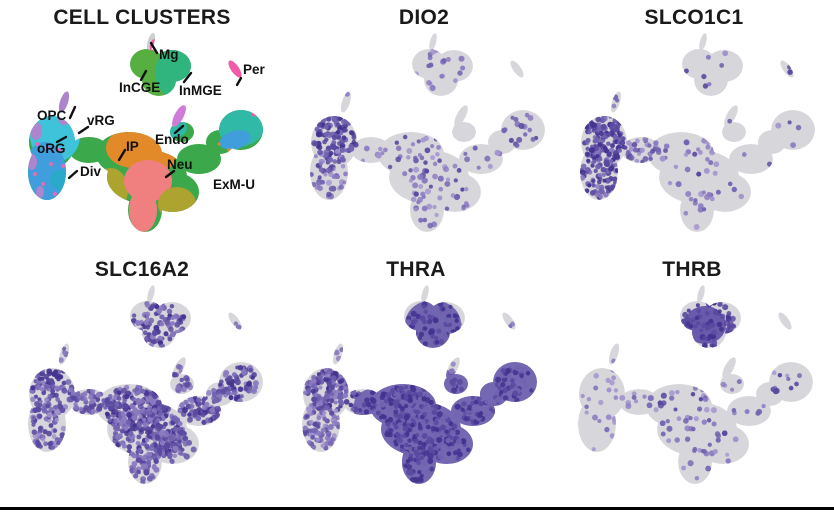 This screenshot has width=834, height=514. Describe the element at coordinates (101, 120) in the screenshot. I see `cluster-label-vrg: vRG` at that location.